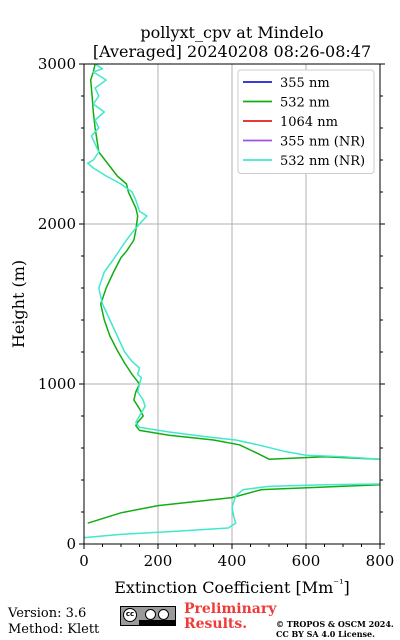 The image size is (400, 640). Describe the element at coordinates (232, 561) in the screenshot. I see `x-tick-label: 400` at that location.